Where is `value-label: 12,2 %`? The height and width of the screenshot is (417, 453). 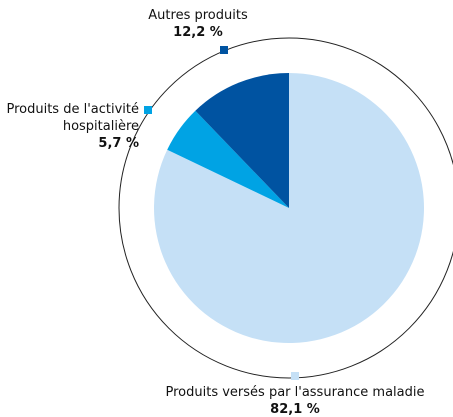
value-label: 12,2 % is located at coordinates (198, 32).